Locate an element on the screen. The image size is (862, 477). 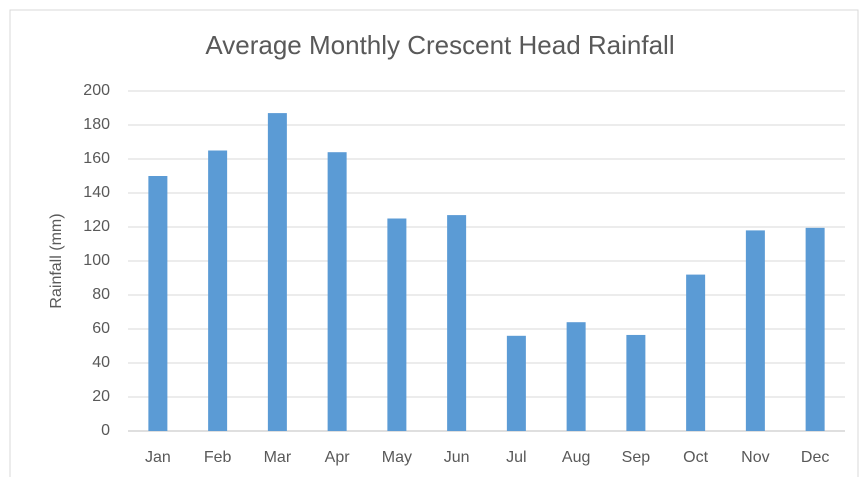
chart-title: Average Monthly Crescent Head Rainfall is located at coordinates (439, 45).